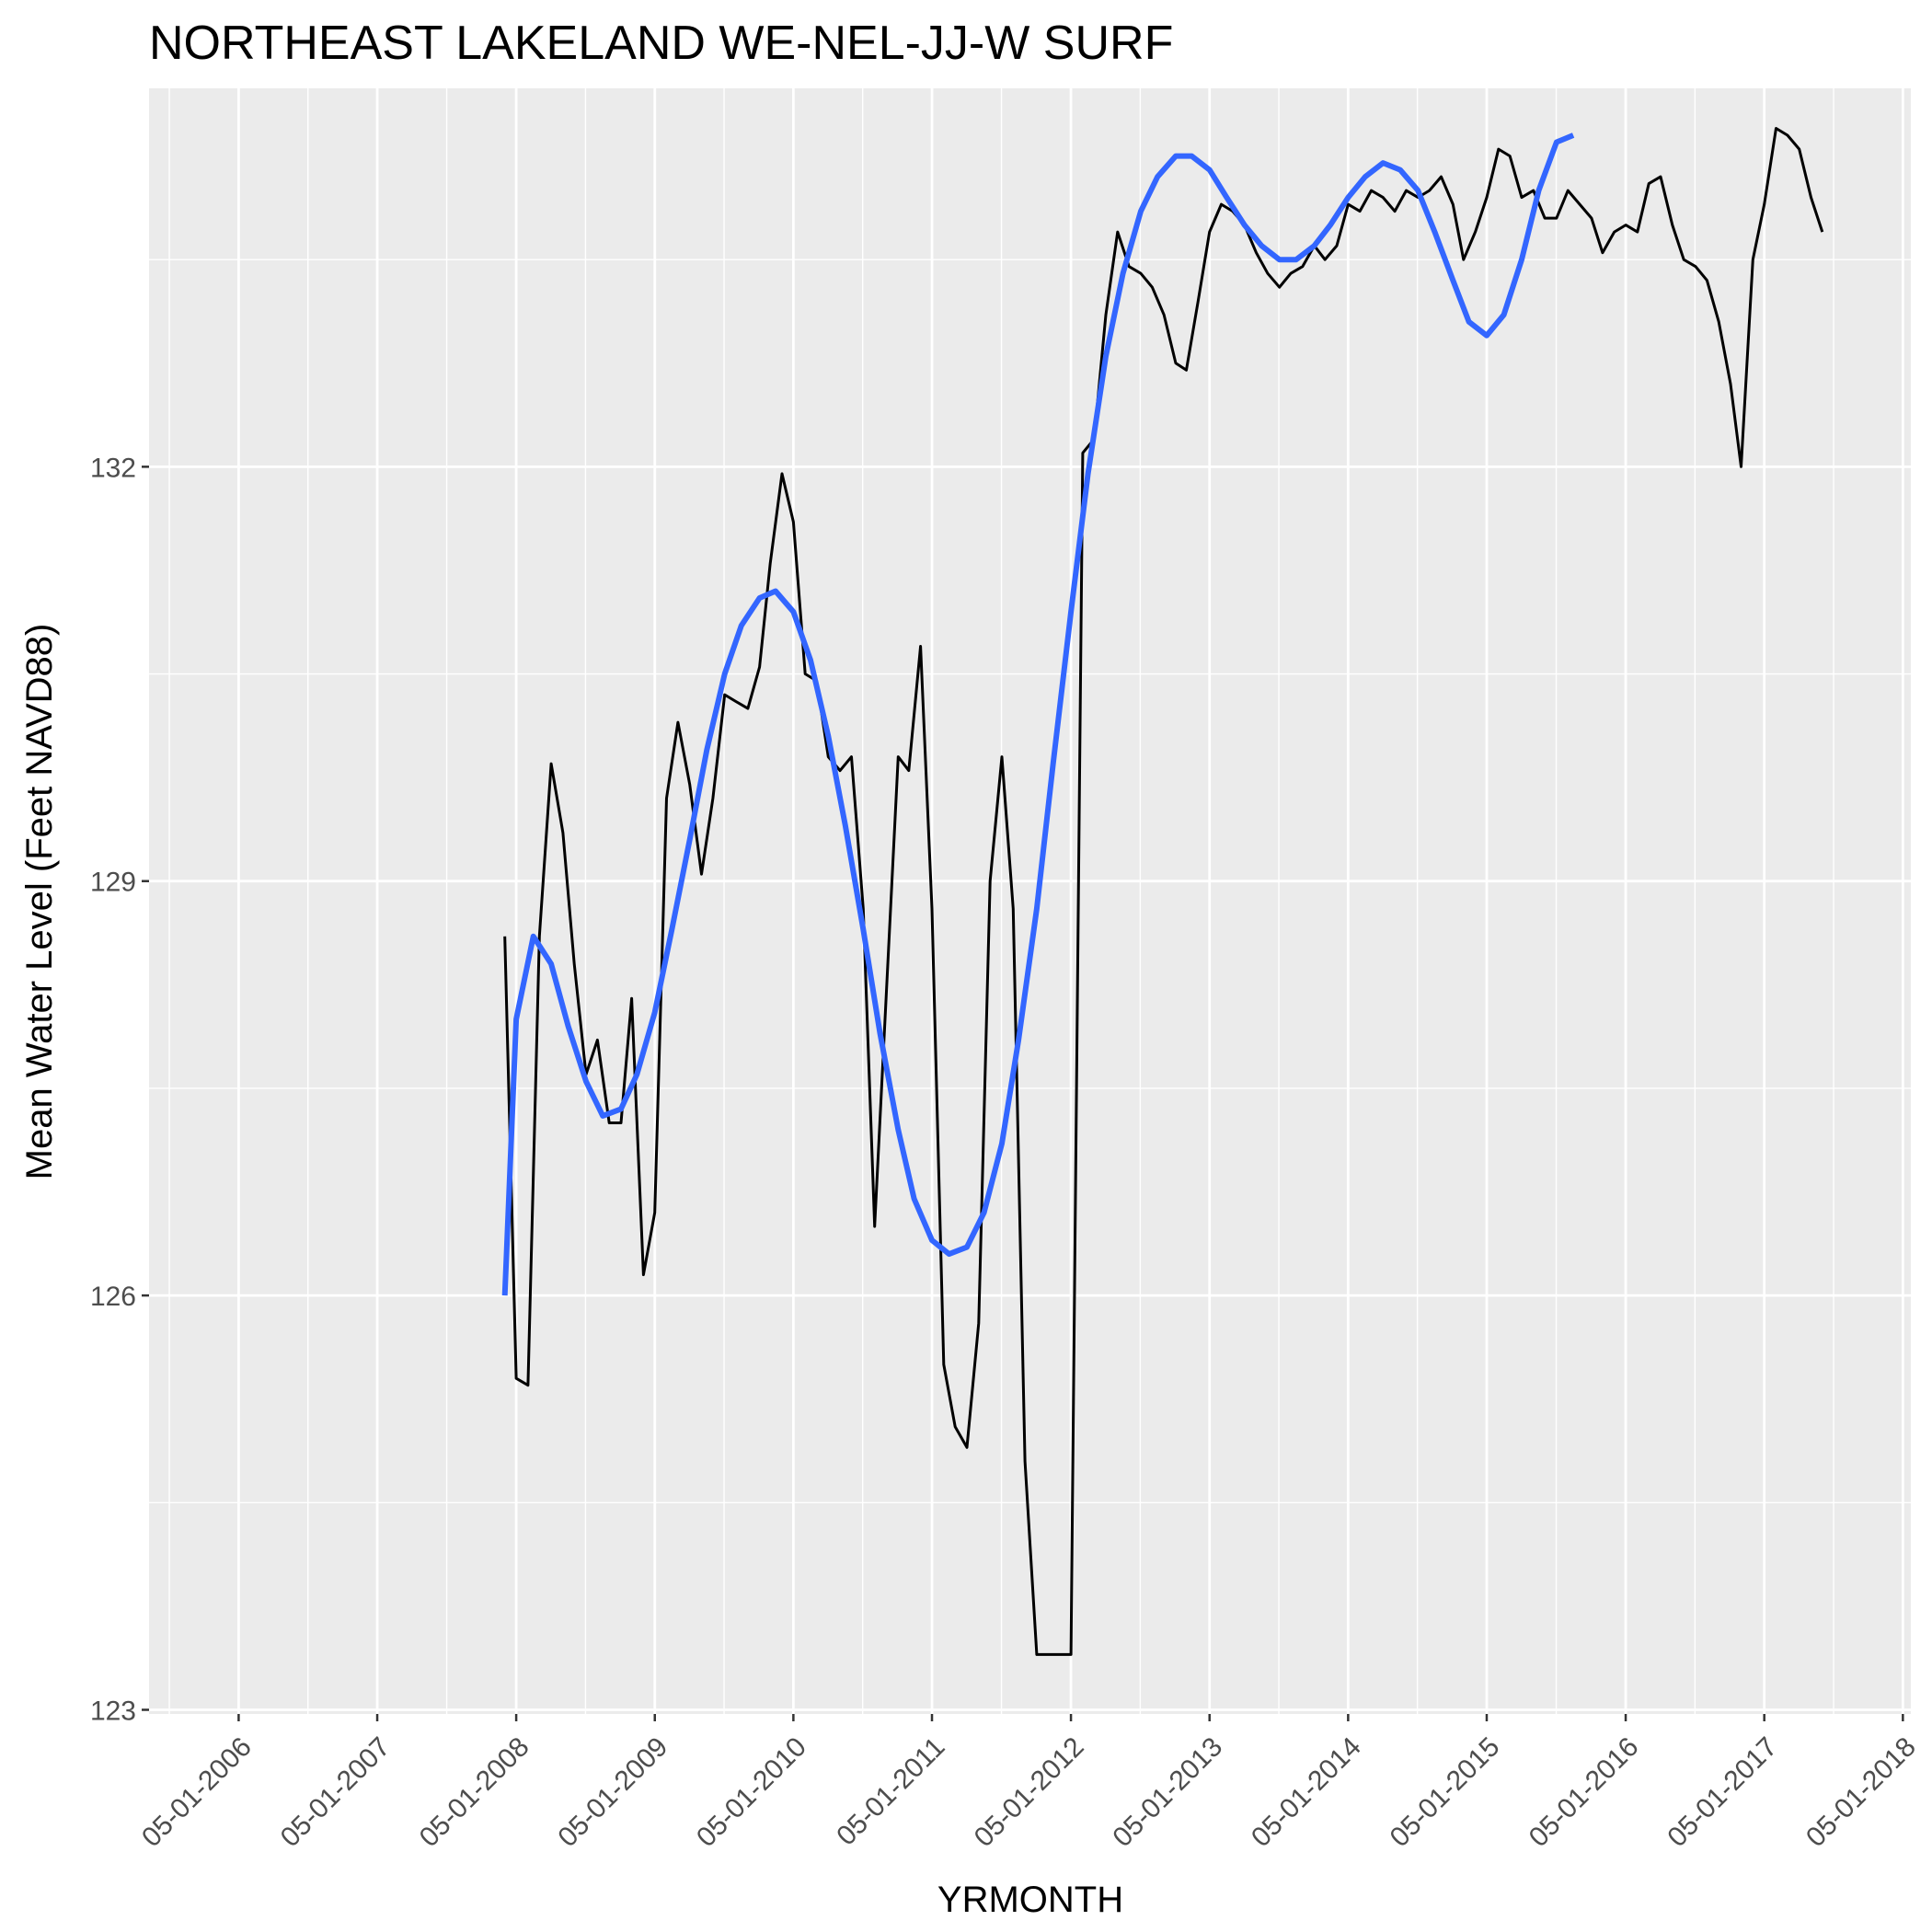 The width and height of the screenshot is (1932, 1932). What do you see at coordinates (113, 1711) in the screenshot?
I see `y-tick-label: 123` at bounding box center [113, 1711].